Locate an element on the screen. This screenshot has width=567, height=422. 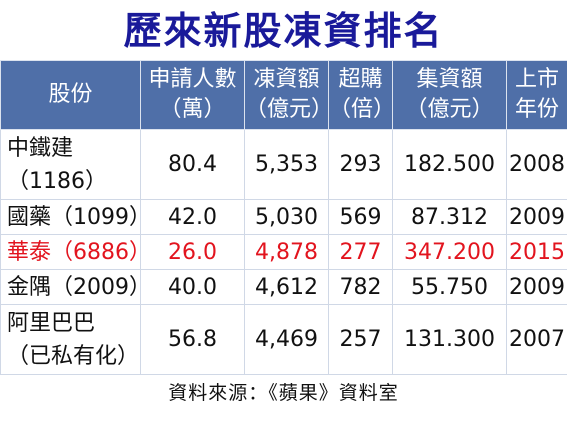
oversubscription-cell: 257 is located at coordinates (360, 339).